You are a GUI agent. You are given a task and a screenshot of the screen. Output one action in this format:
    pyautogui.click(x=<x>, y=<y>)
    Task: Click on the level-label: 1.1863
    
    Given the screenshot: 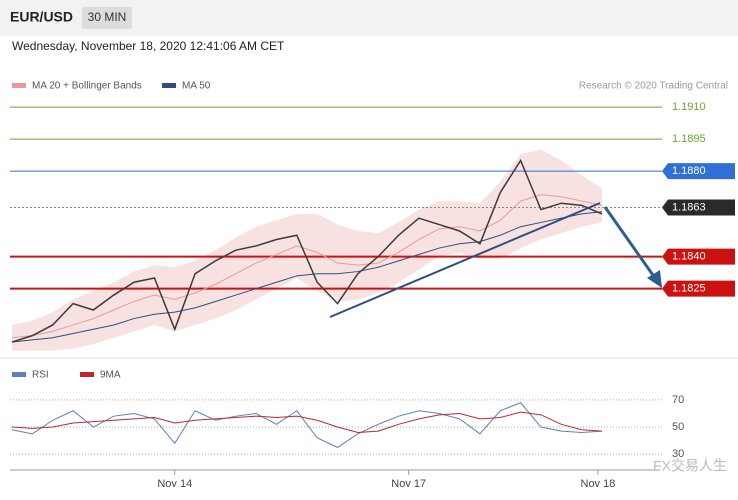 What is the action you would take?
    pyautogui.click(x=689, y=207)
    